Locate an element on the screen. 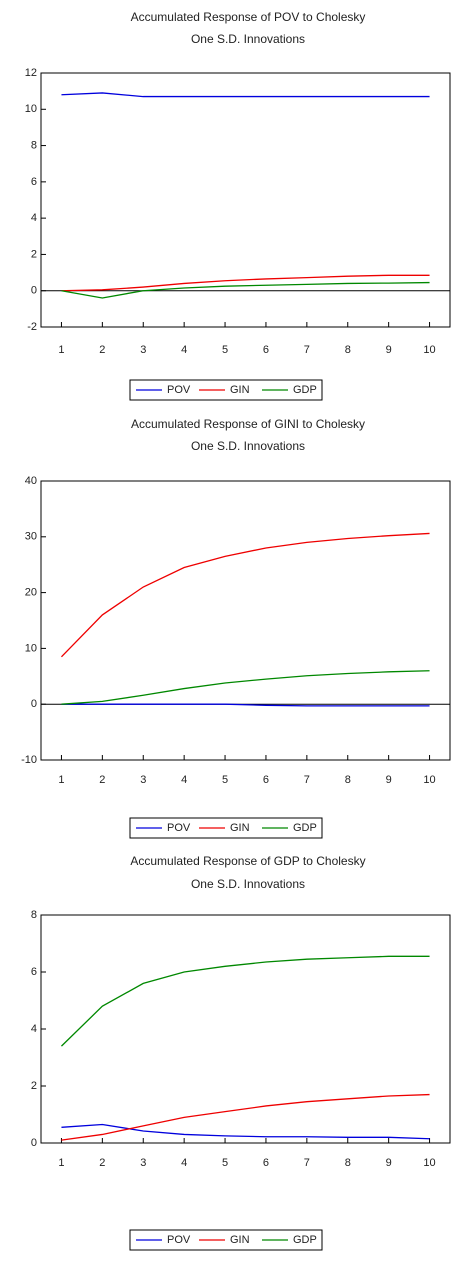 The width and height of the screenshot is (453, 1272). chart-title: Accumulated Response of POV to Cholesky is located at coordinates (248, 17).